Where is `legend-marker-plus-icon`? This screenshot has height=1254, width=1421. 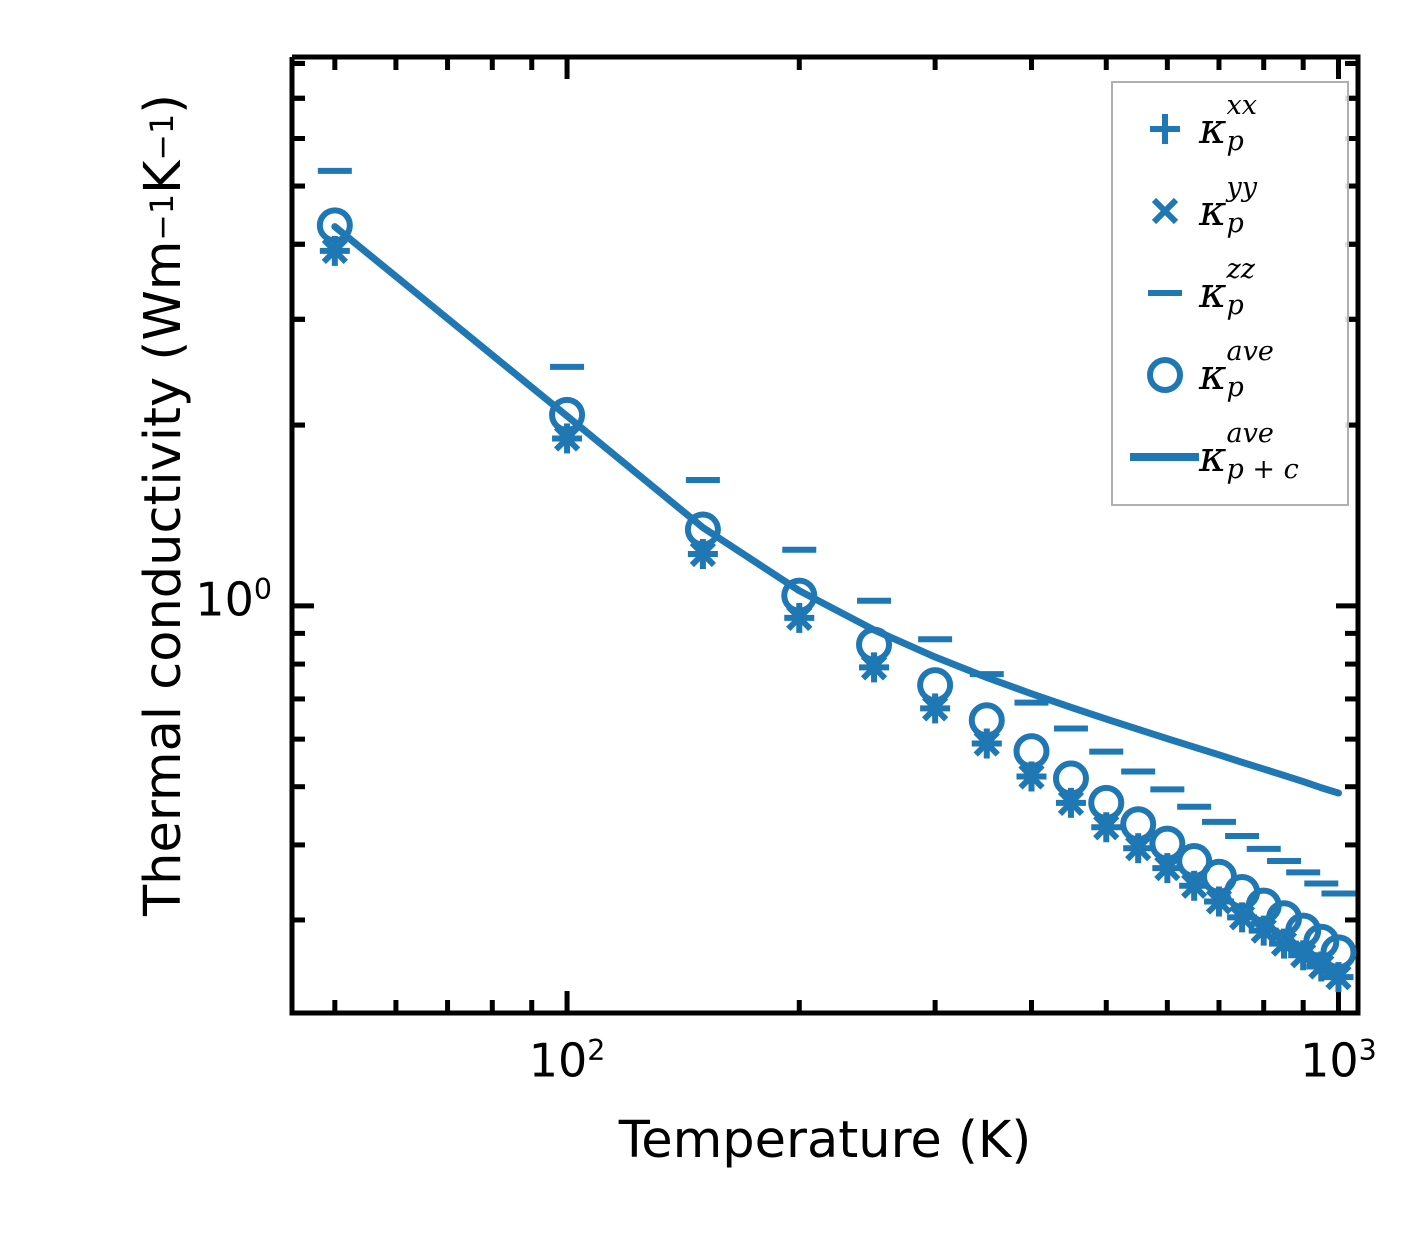
legend-marker-plus-icon is located at coordinates (1156, 129).